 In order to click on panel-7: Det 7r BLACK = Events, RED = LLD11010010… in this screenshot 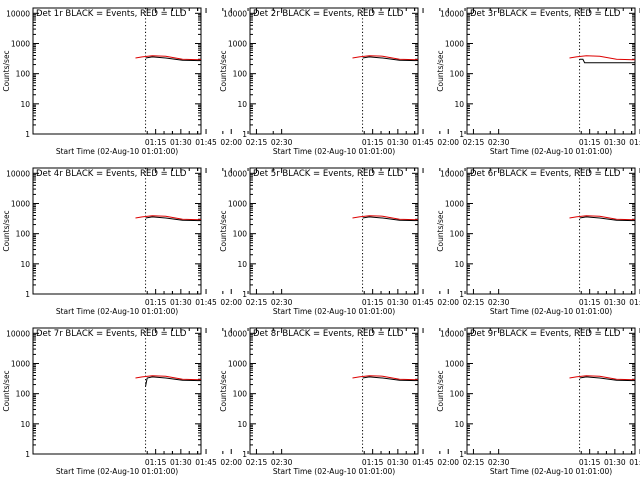, I will do `click(147, 401)`.